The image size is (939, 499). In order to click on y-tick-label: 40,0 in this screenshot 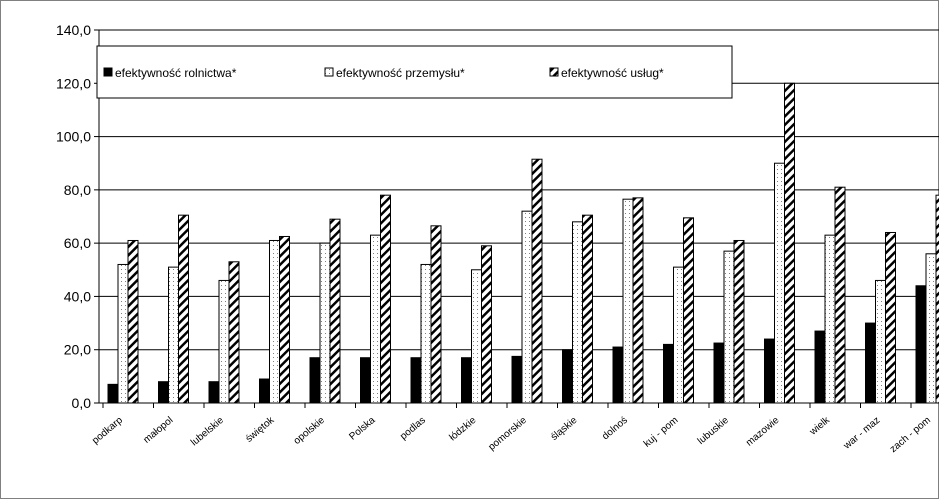, I will do `click(77, 296)`.